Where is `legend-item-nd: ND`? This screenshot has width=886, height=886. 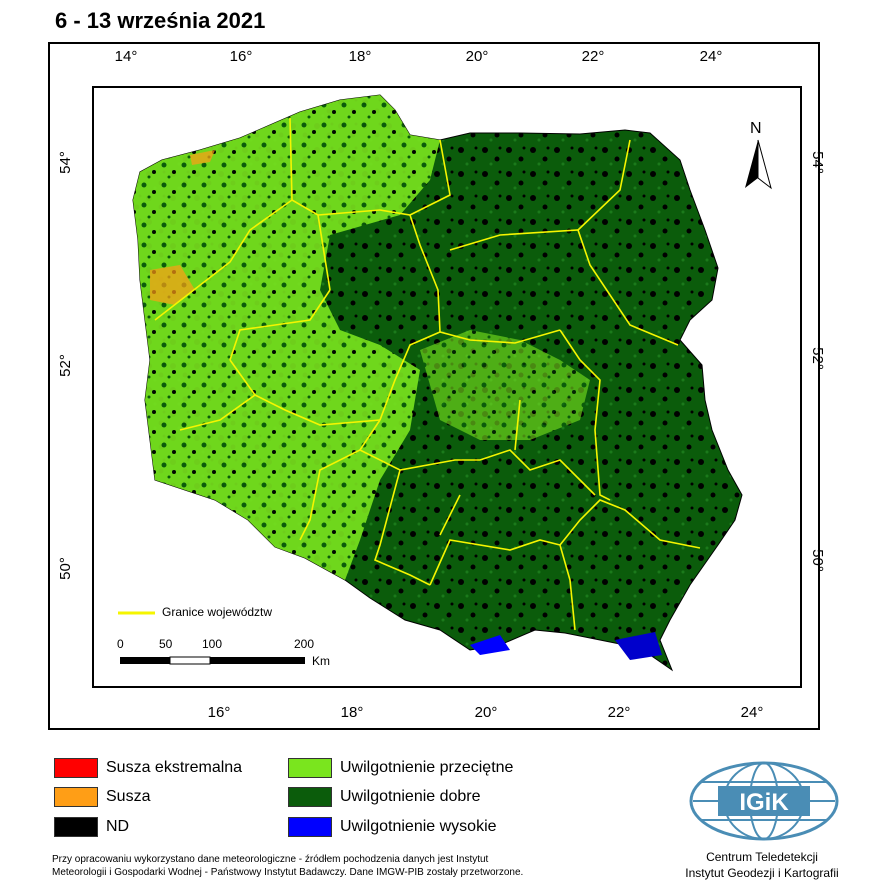 legend-item-nd: ND is located at coordinates (91, 827).